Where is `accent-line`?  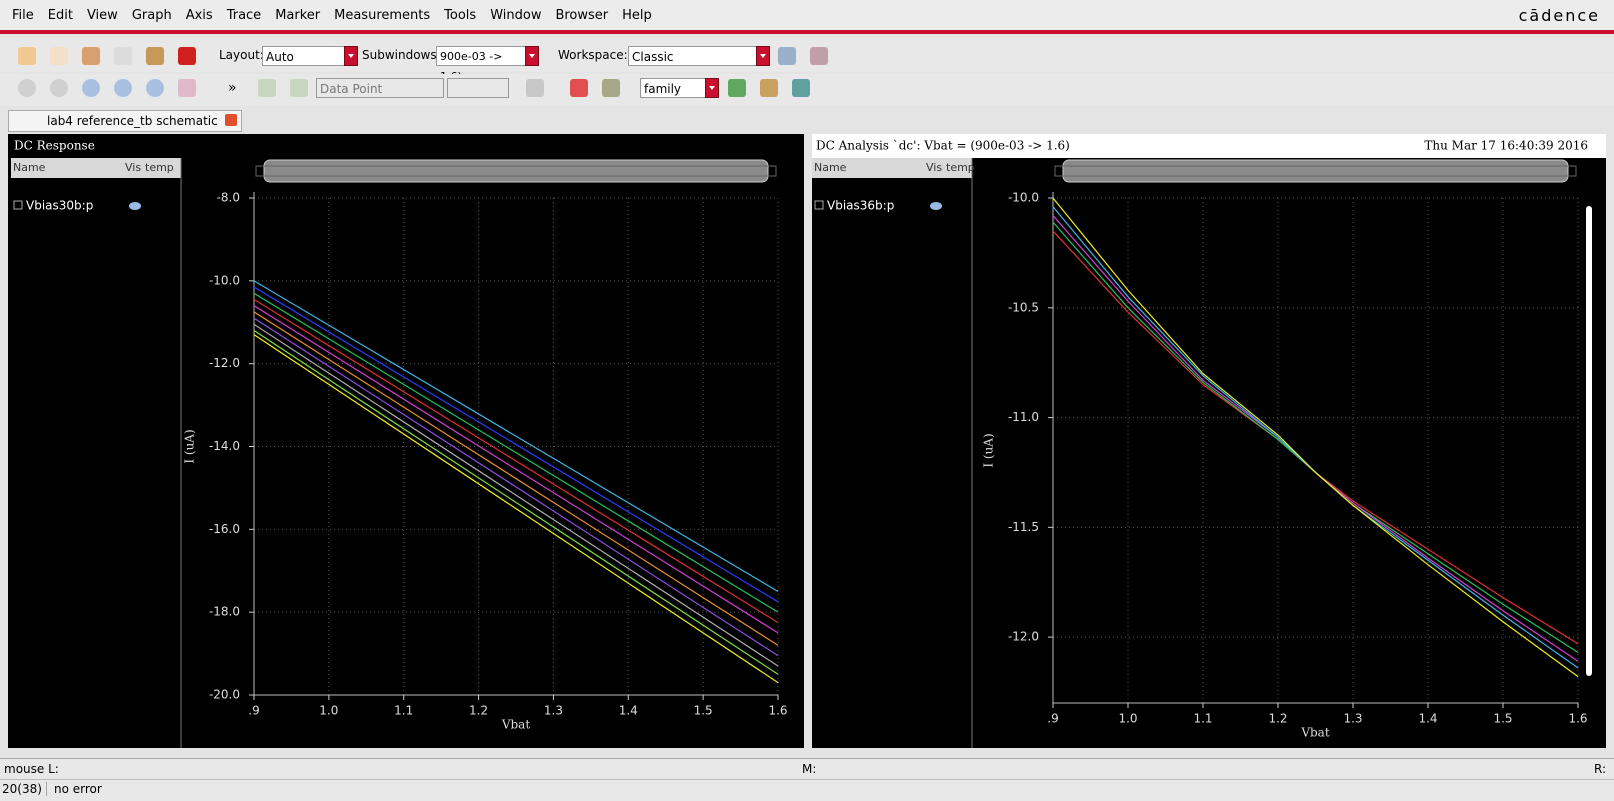
accent-line is located at coordinates (807, 32).